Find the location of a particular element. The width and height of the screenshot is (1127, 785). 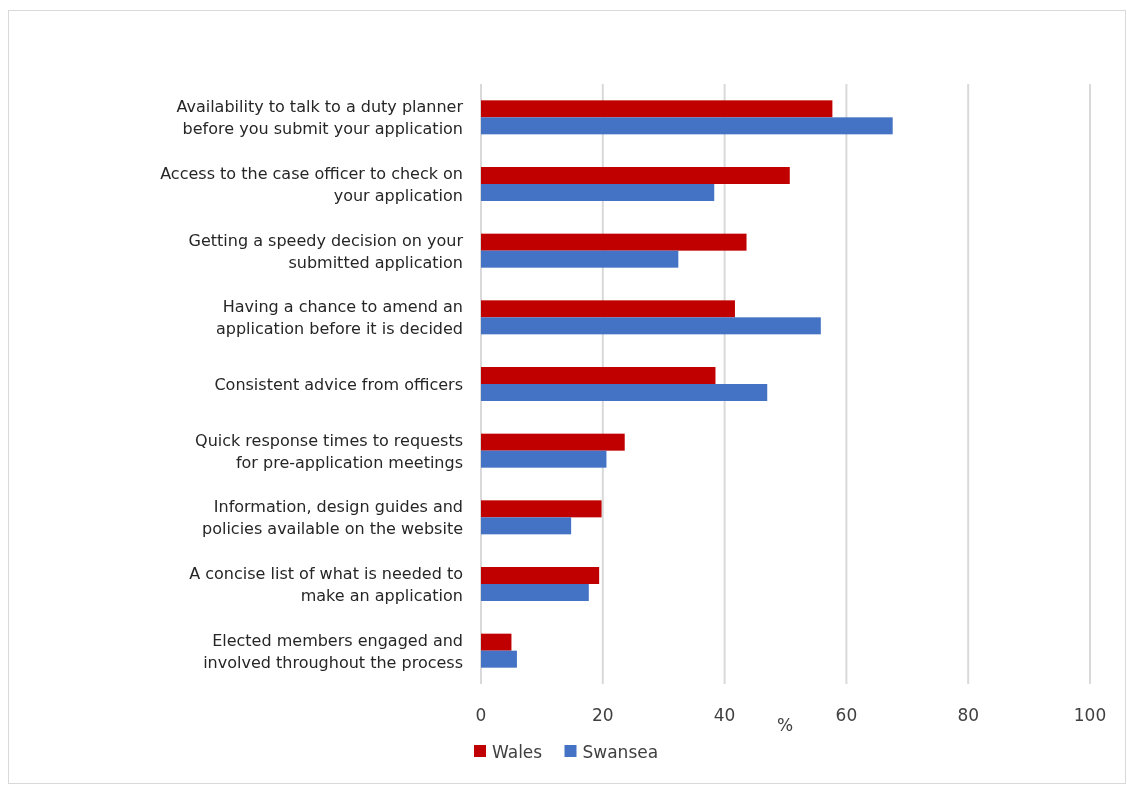

y-tick-label: Getting a speedy decision on your submitted application is located at coordinates (326, 251).